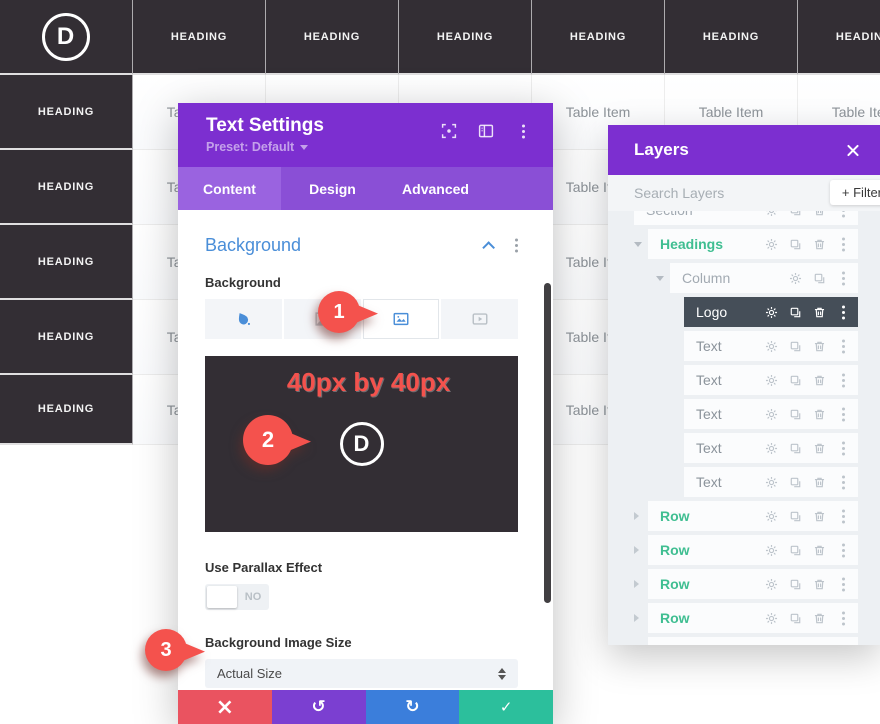  Describe the element at coordinates (66, 37) in the screenshot. I see `table-logo-cell: D` at that location.